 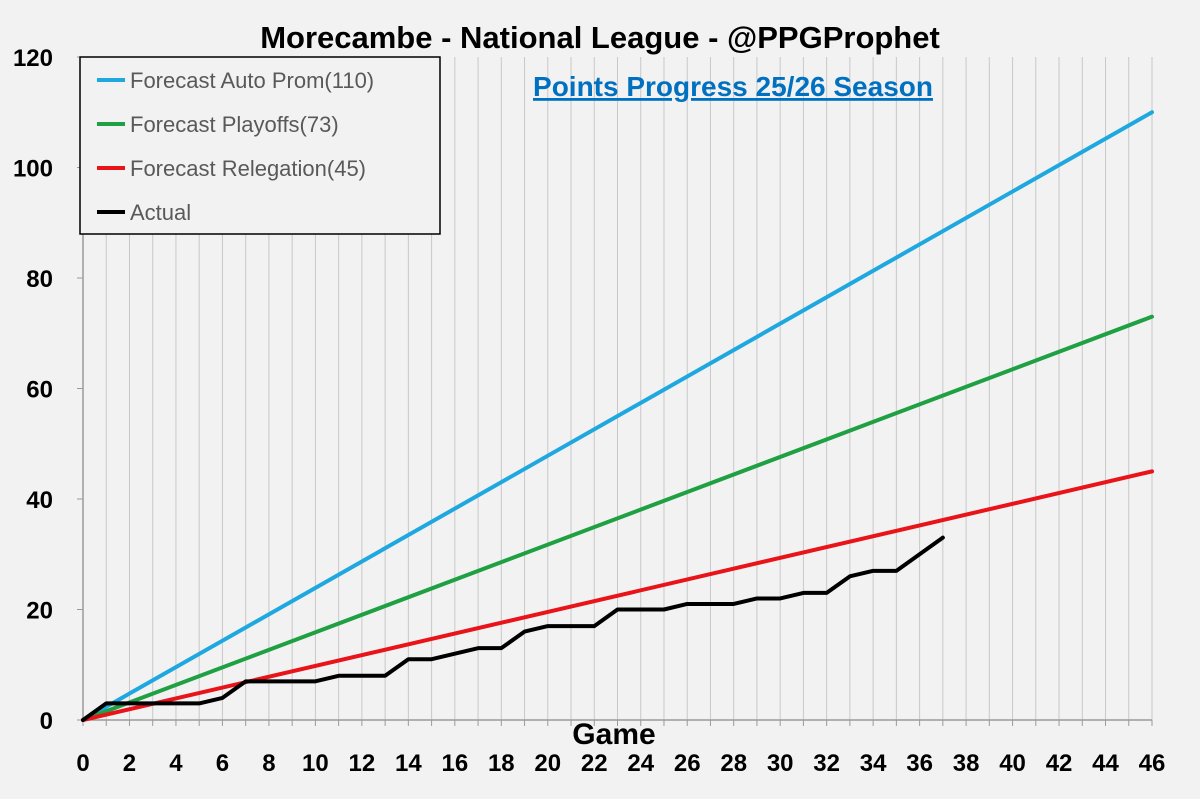 What do you see at coordinates (733, 86) in the screenshot?
I see `chart-subtitle: Points Progress 25/26 Season` at bounding box center [733, 86].